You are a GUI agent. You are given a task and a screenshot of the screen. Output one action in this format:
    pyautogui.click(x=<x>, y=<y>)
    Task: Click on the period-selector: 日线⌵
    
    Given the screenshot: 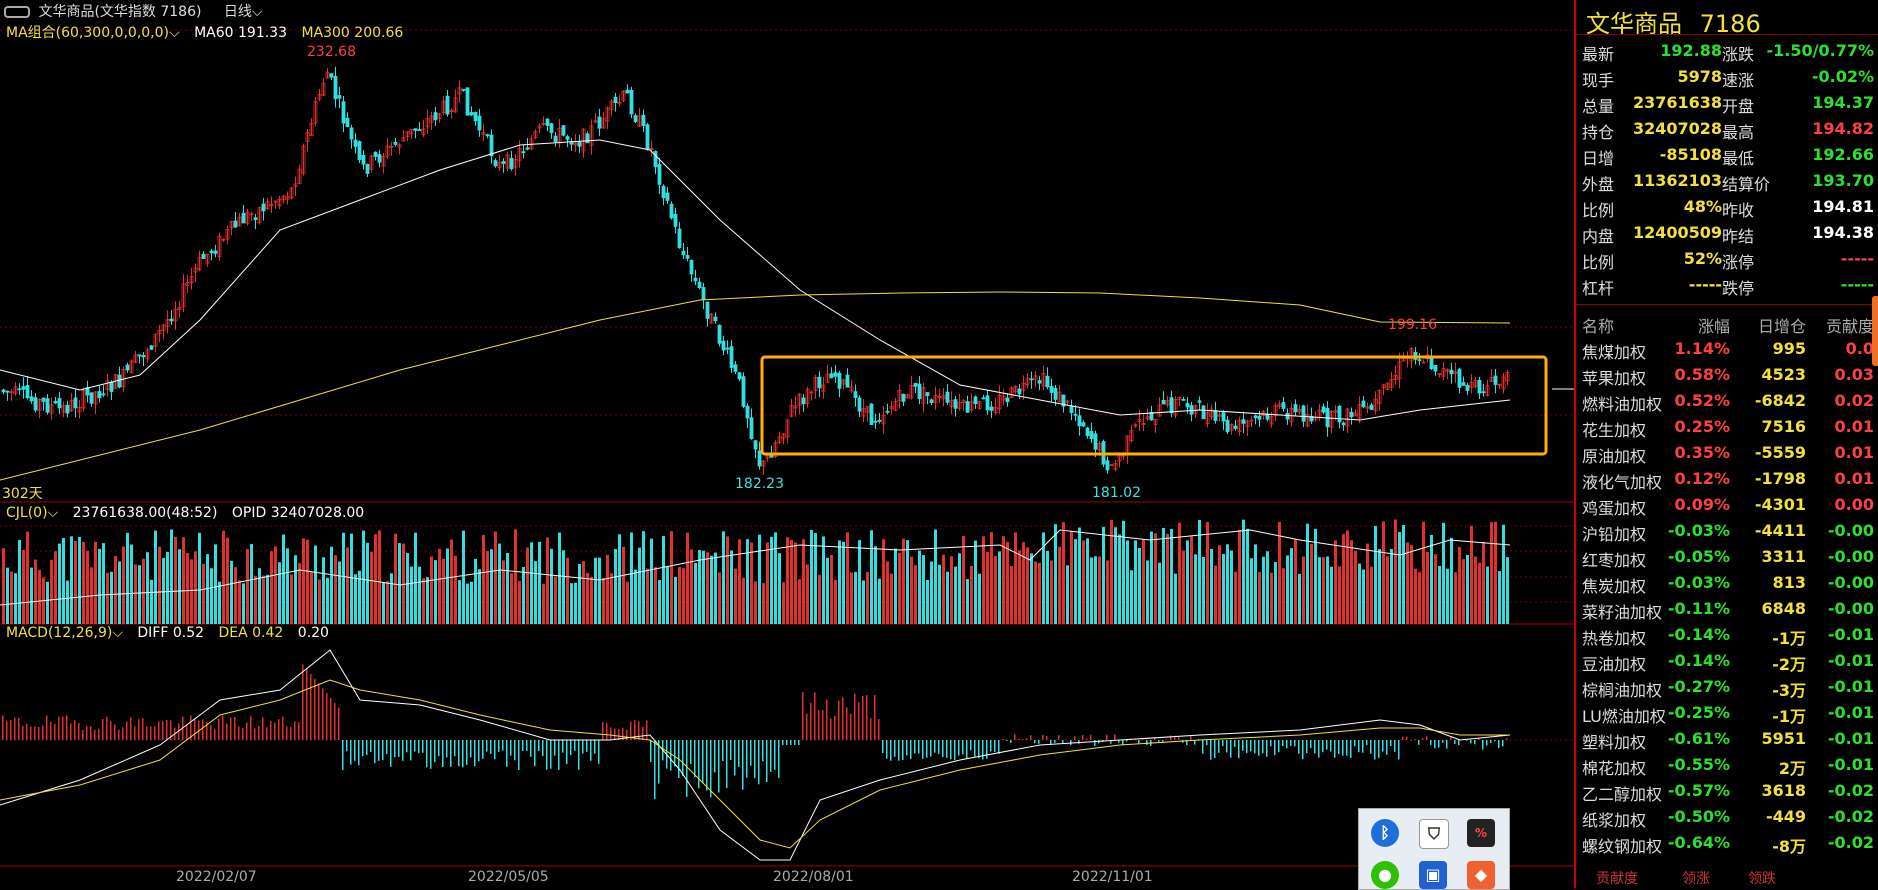 What is the action you would take?
    pyautogui.click(x=243, y=12)
    